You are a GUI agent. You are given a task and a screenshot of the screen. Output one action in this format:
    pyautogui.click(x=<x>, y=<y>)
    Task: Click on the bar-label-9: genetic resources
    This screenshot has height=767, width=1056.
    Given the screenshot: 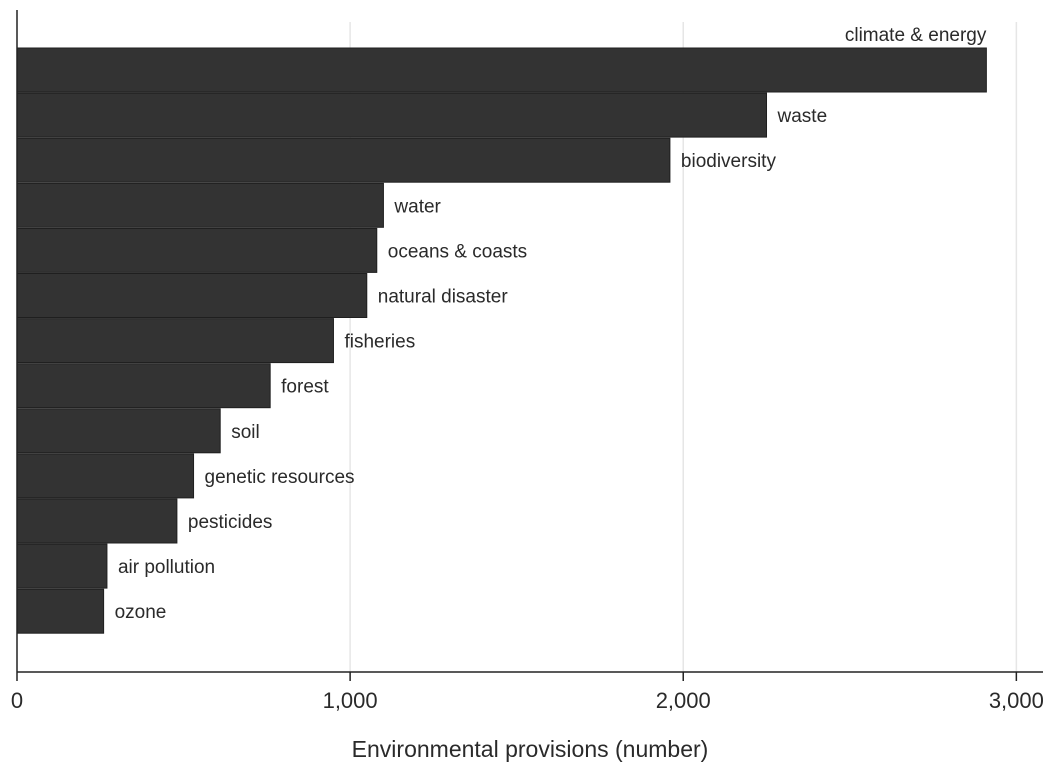 What is the action you would take?
    pyautogui.click(x=280, y=477)
    